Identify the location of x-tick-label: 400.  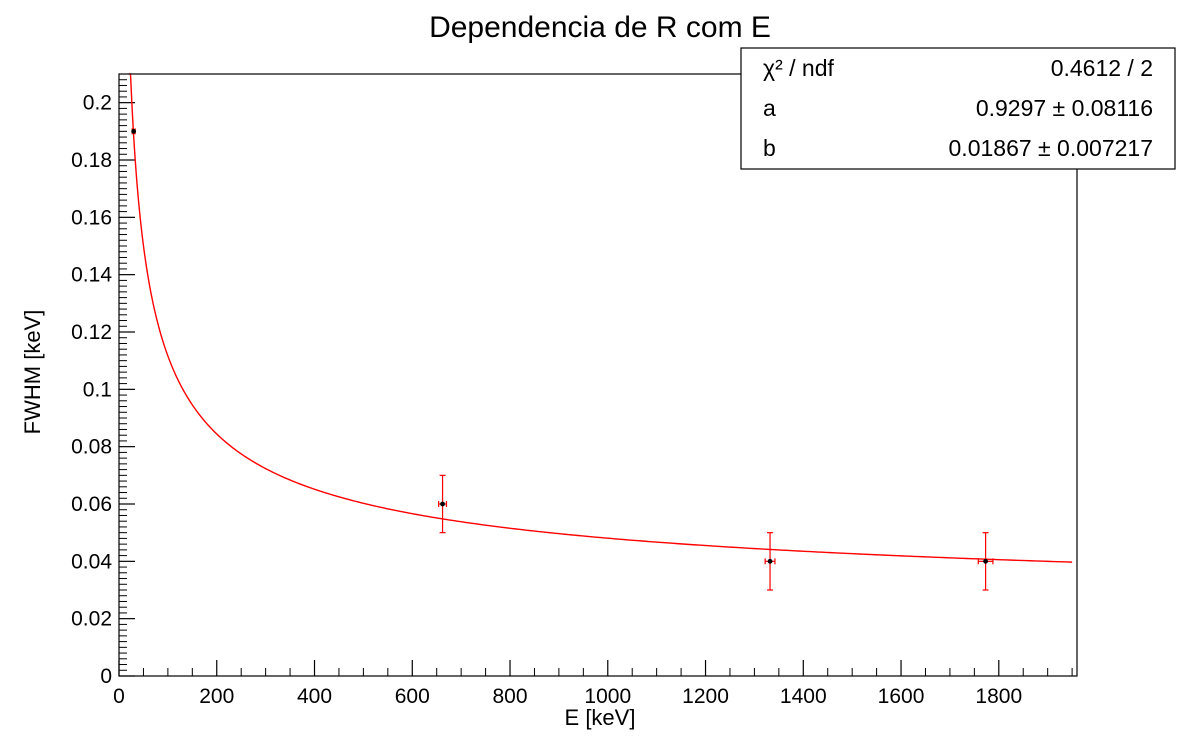
(314, 696).